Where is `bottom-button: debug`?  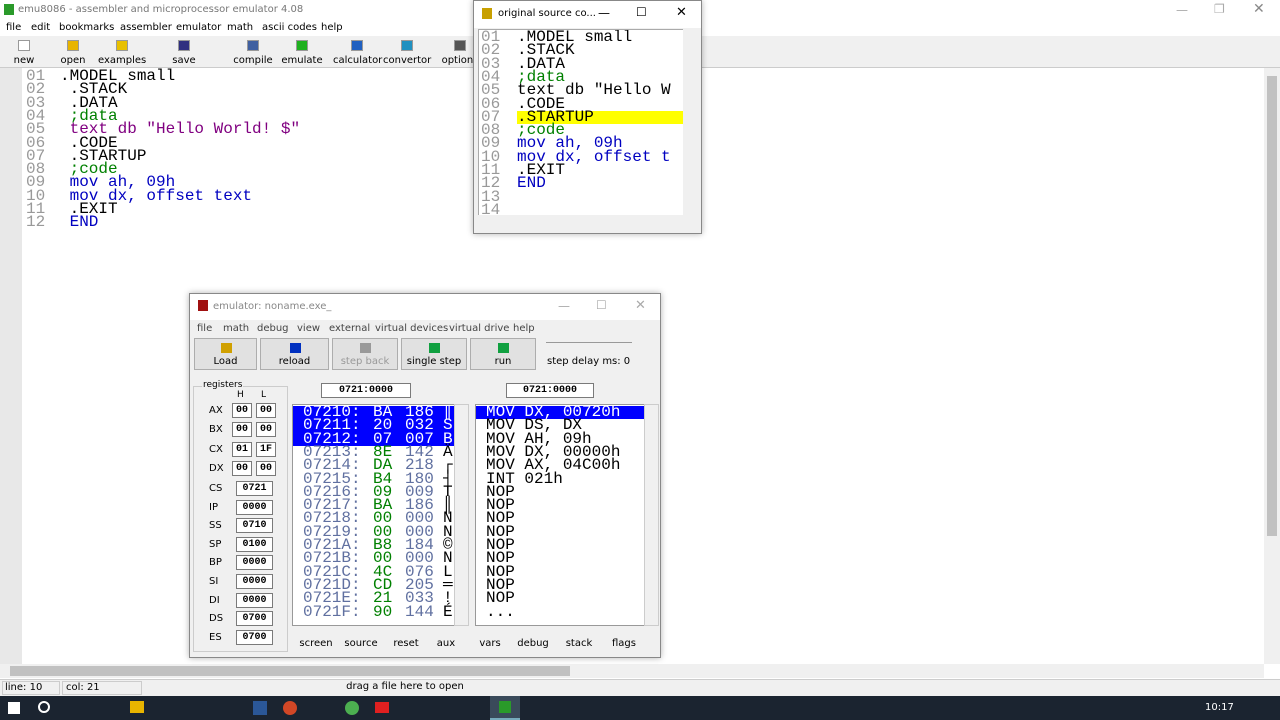
bottom-button: debug is located at coordinates (533, 643).